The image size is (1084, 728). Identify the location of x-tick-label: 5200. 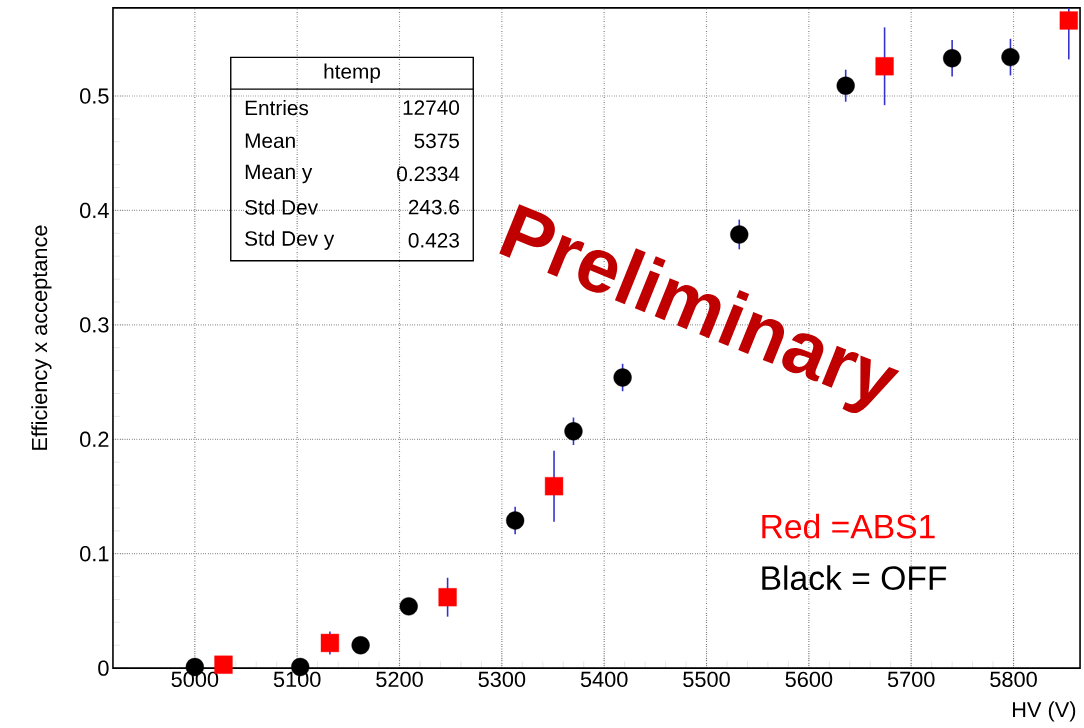
(399, 679).